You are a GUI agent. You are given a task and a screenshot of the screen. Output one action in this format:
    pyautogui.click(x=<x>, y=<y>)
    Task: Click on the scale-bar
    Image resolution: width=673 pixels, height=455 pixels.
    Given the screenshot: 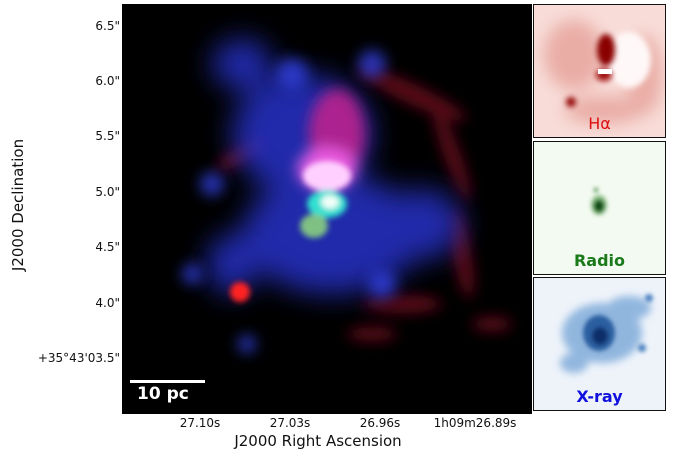 What is the action you would take?
    pyautogui.click(x=167, y=381)
    